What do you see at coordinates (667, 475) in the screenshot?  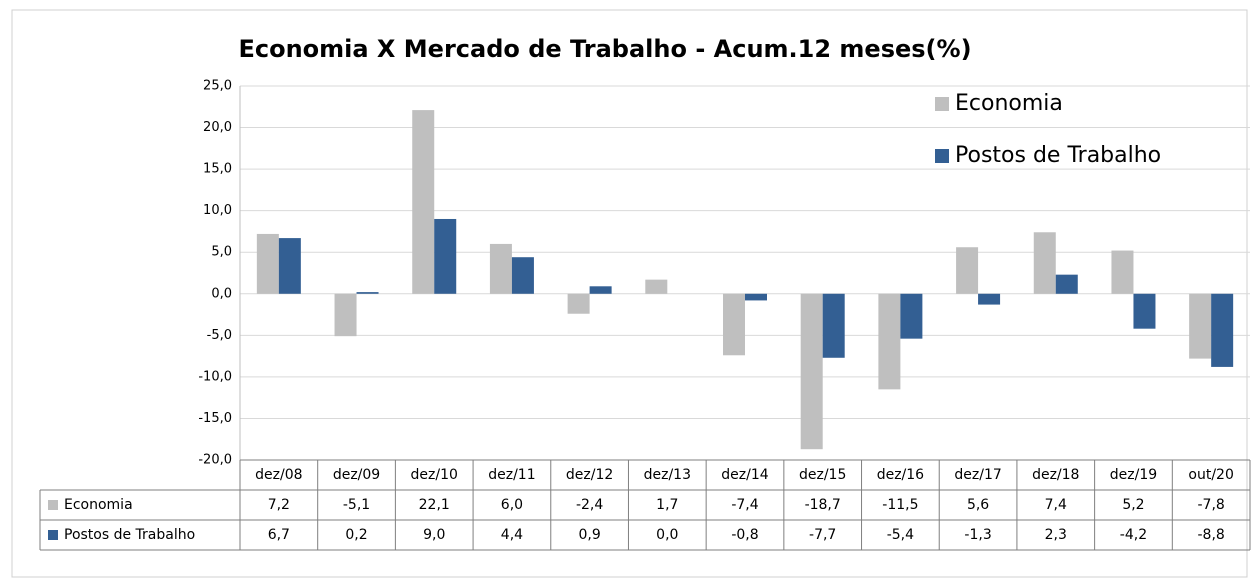 I see `x-tick-label: dez/13` at bounding box center [667, 475].